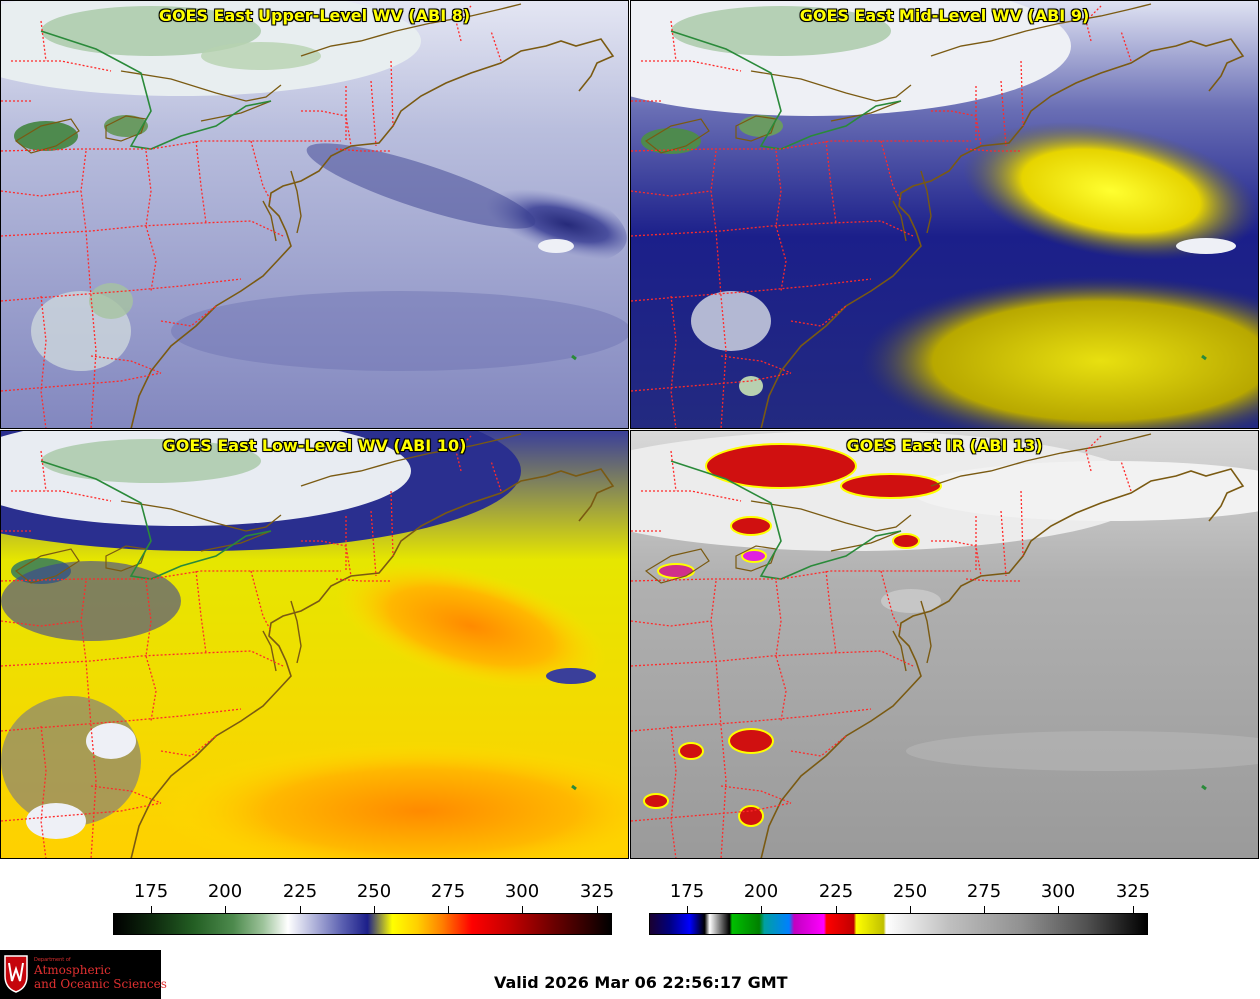  Describe the element at coordinates (984, 891) in the screenshot. I see `ir-tick-275: 275` at that location.